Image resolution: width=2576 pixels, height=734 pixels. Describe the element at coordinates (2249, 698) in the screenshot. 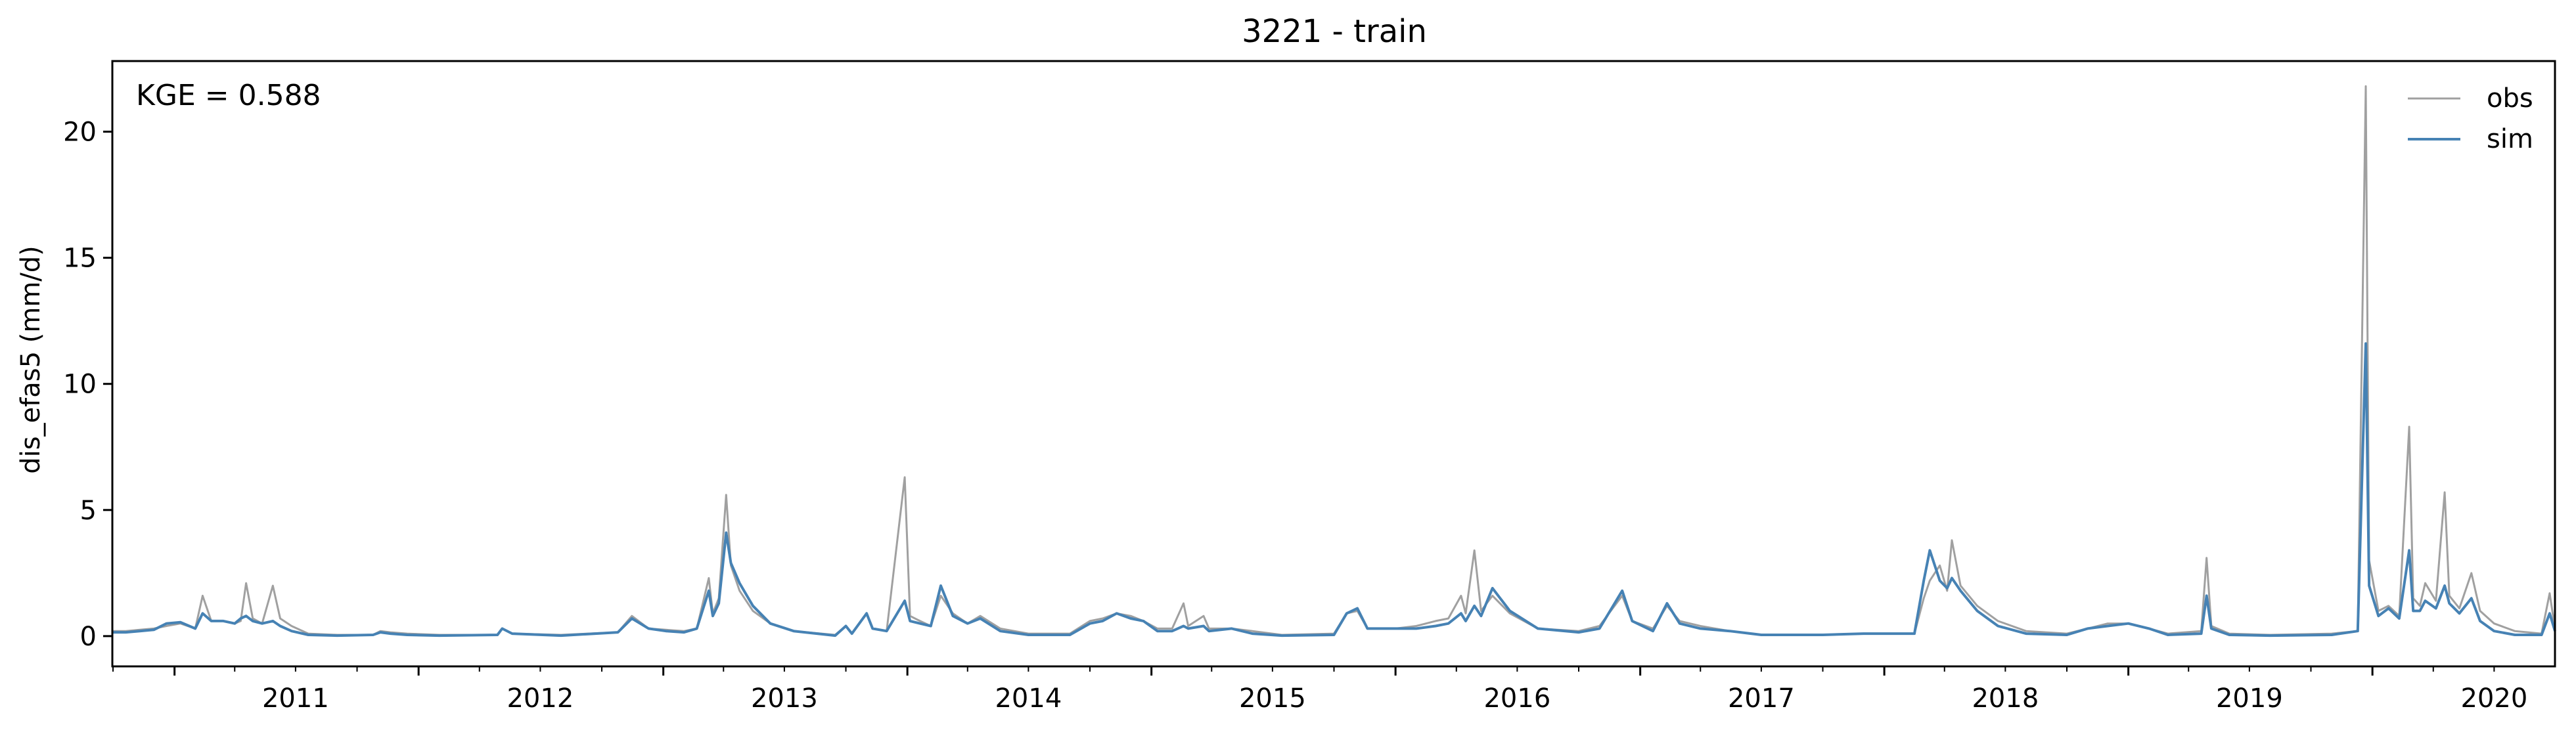

I see `x-tick-label: 2019` at that location.